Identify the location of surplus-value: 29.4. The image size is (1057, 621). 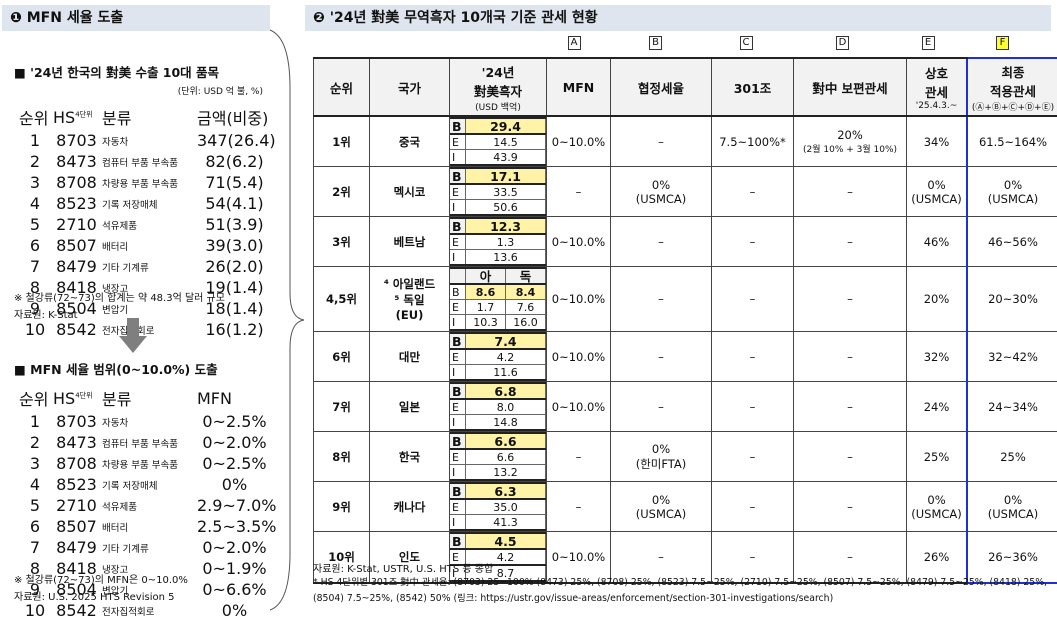
(506, 126).